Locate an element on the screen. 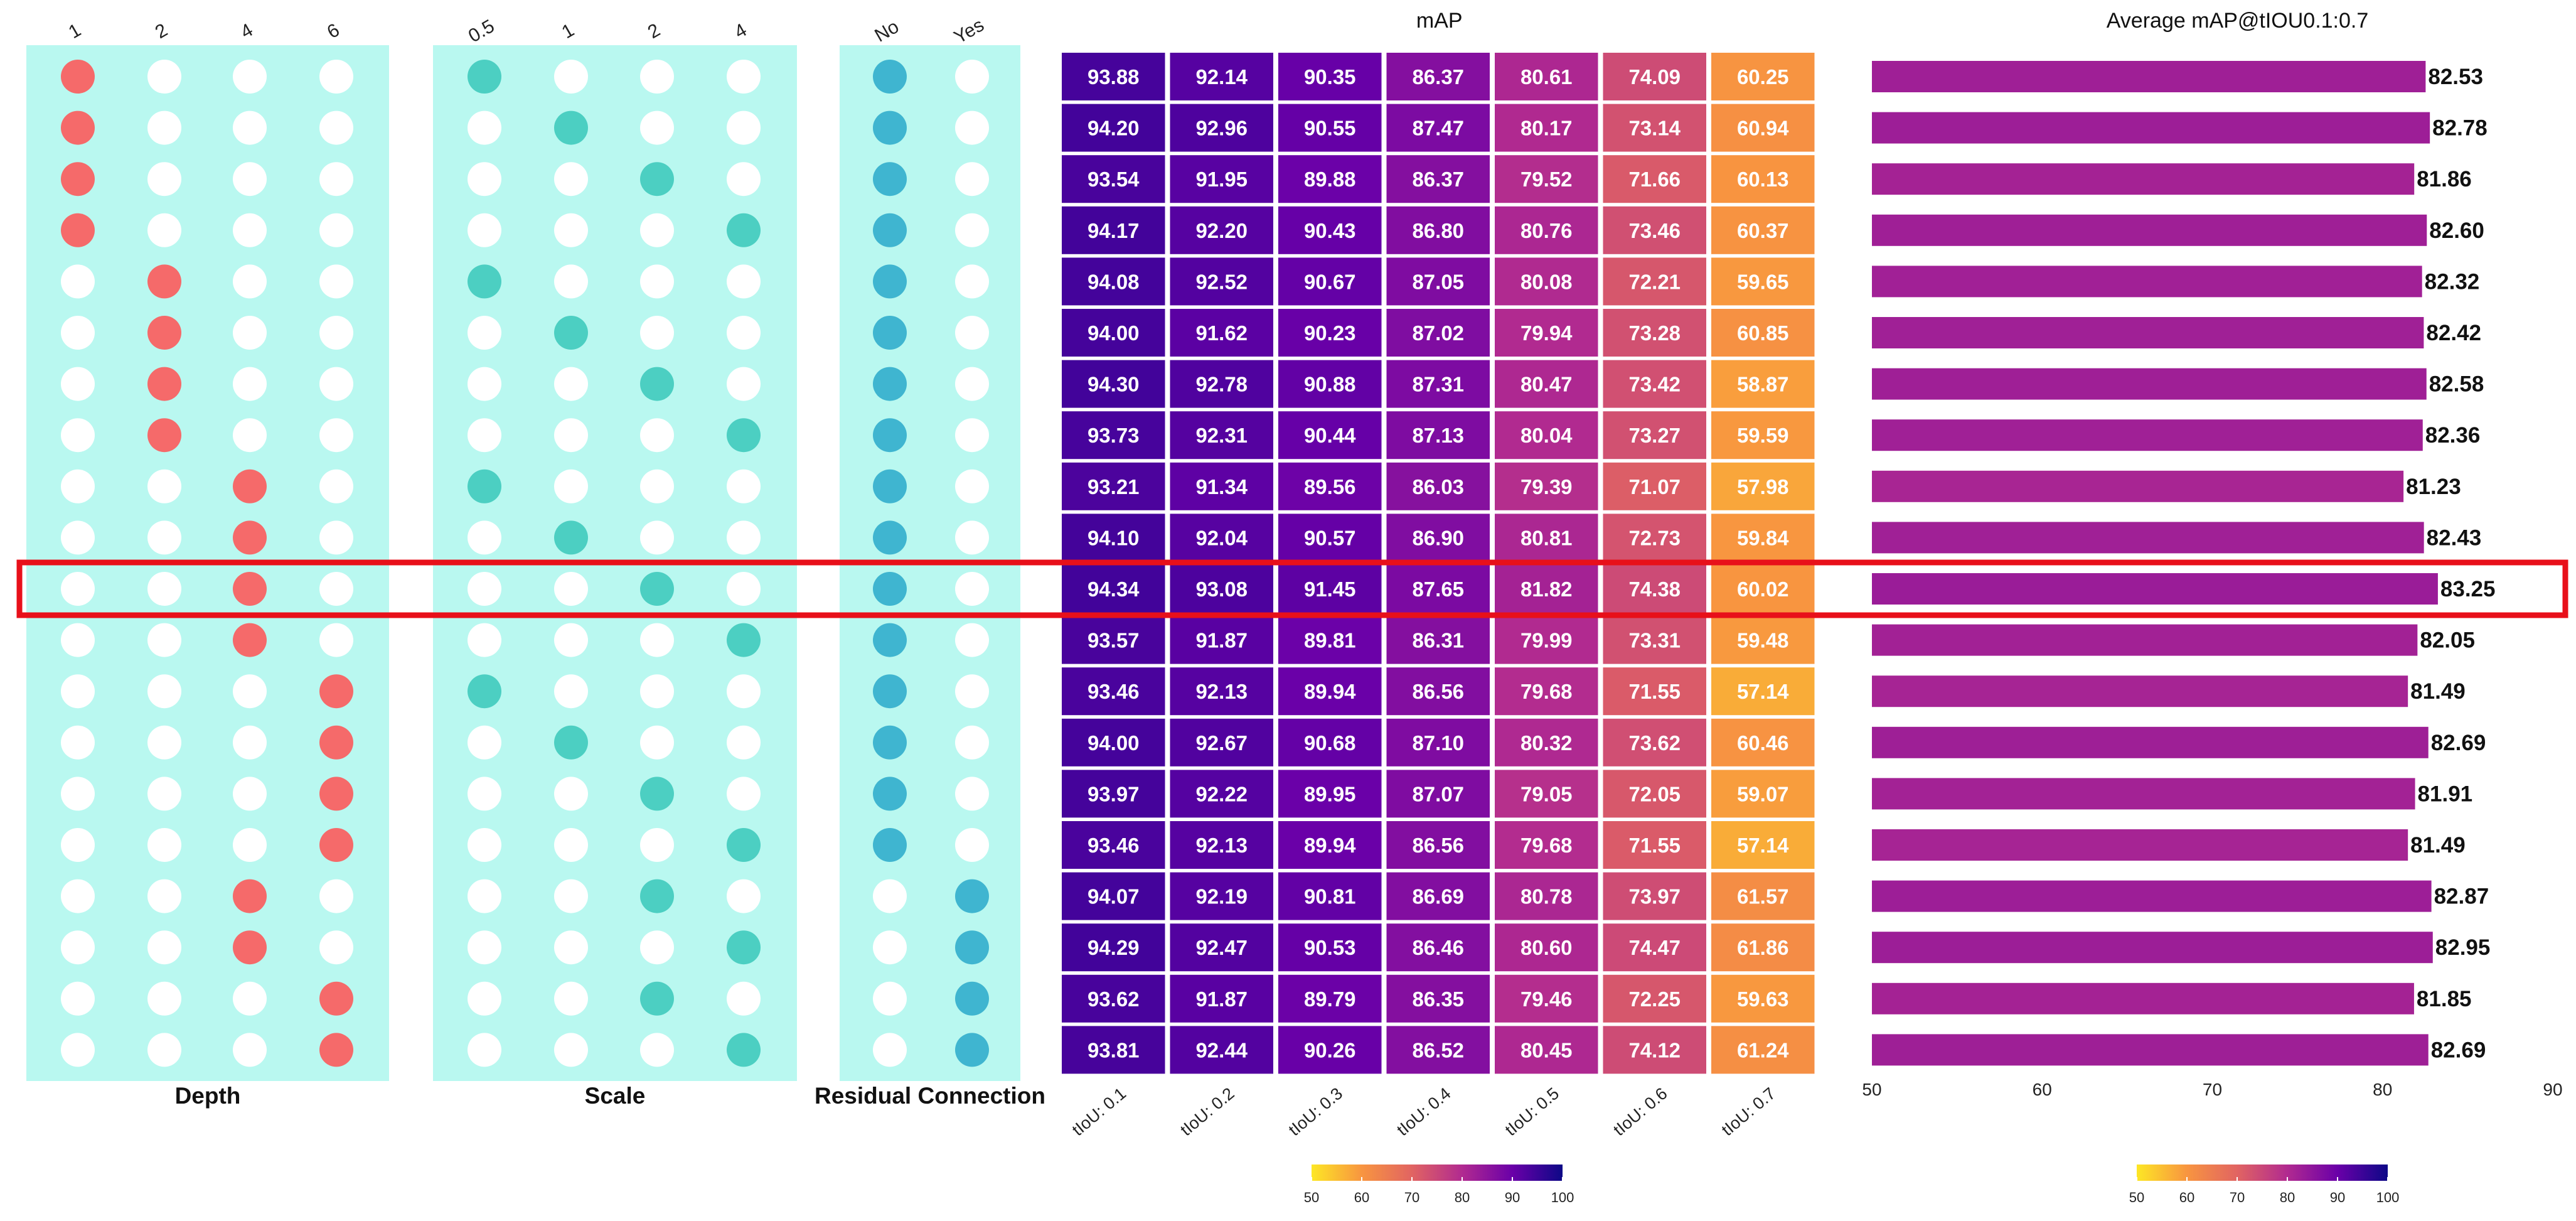  depth-column-label: 4 is located at coordinates (247, 31).